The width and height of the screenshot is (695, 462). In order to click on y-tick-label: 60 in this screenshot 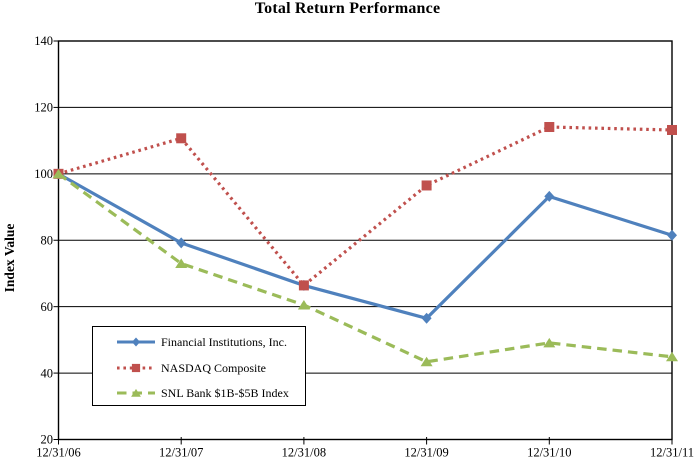, I will do `click(47, 307)`.